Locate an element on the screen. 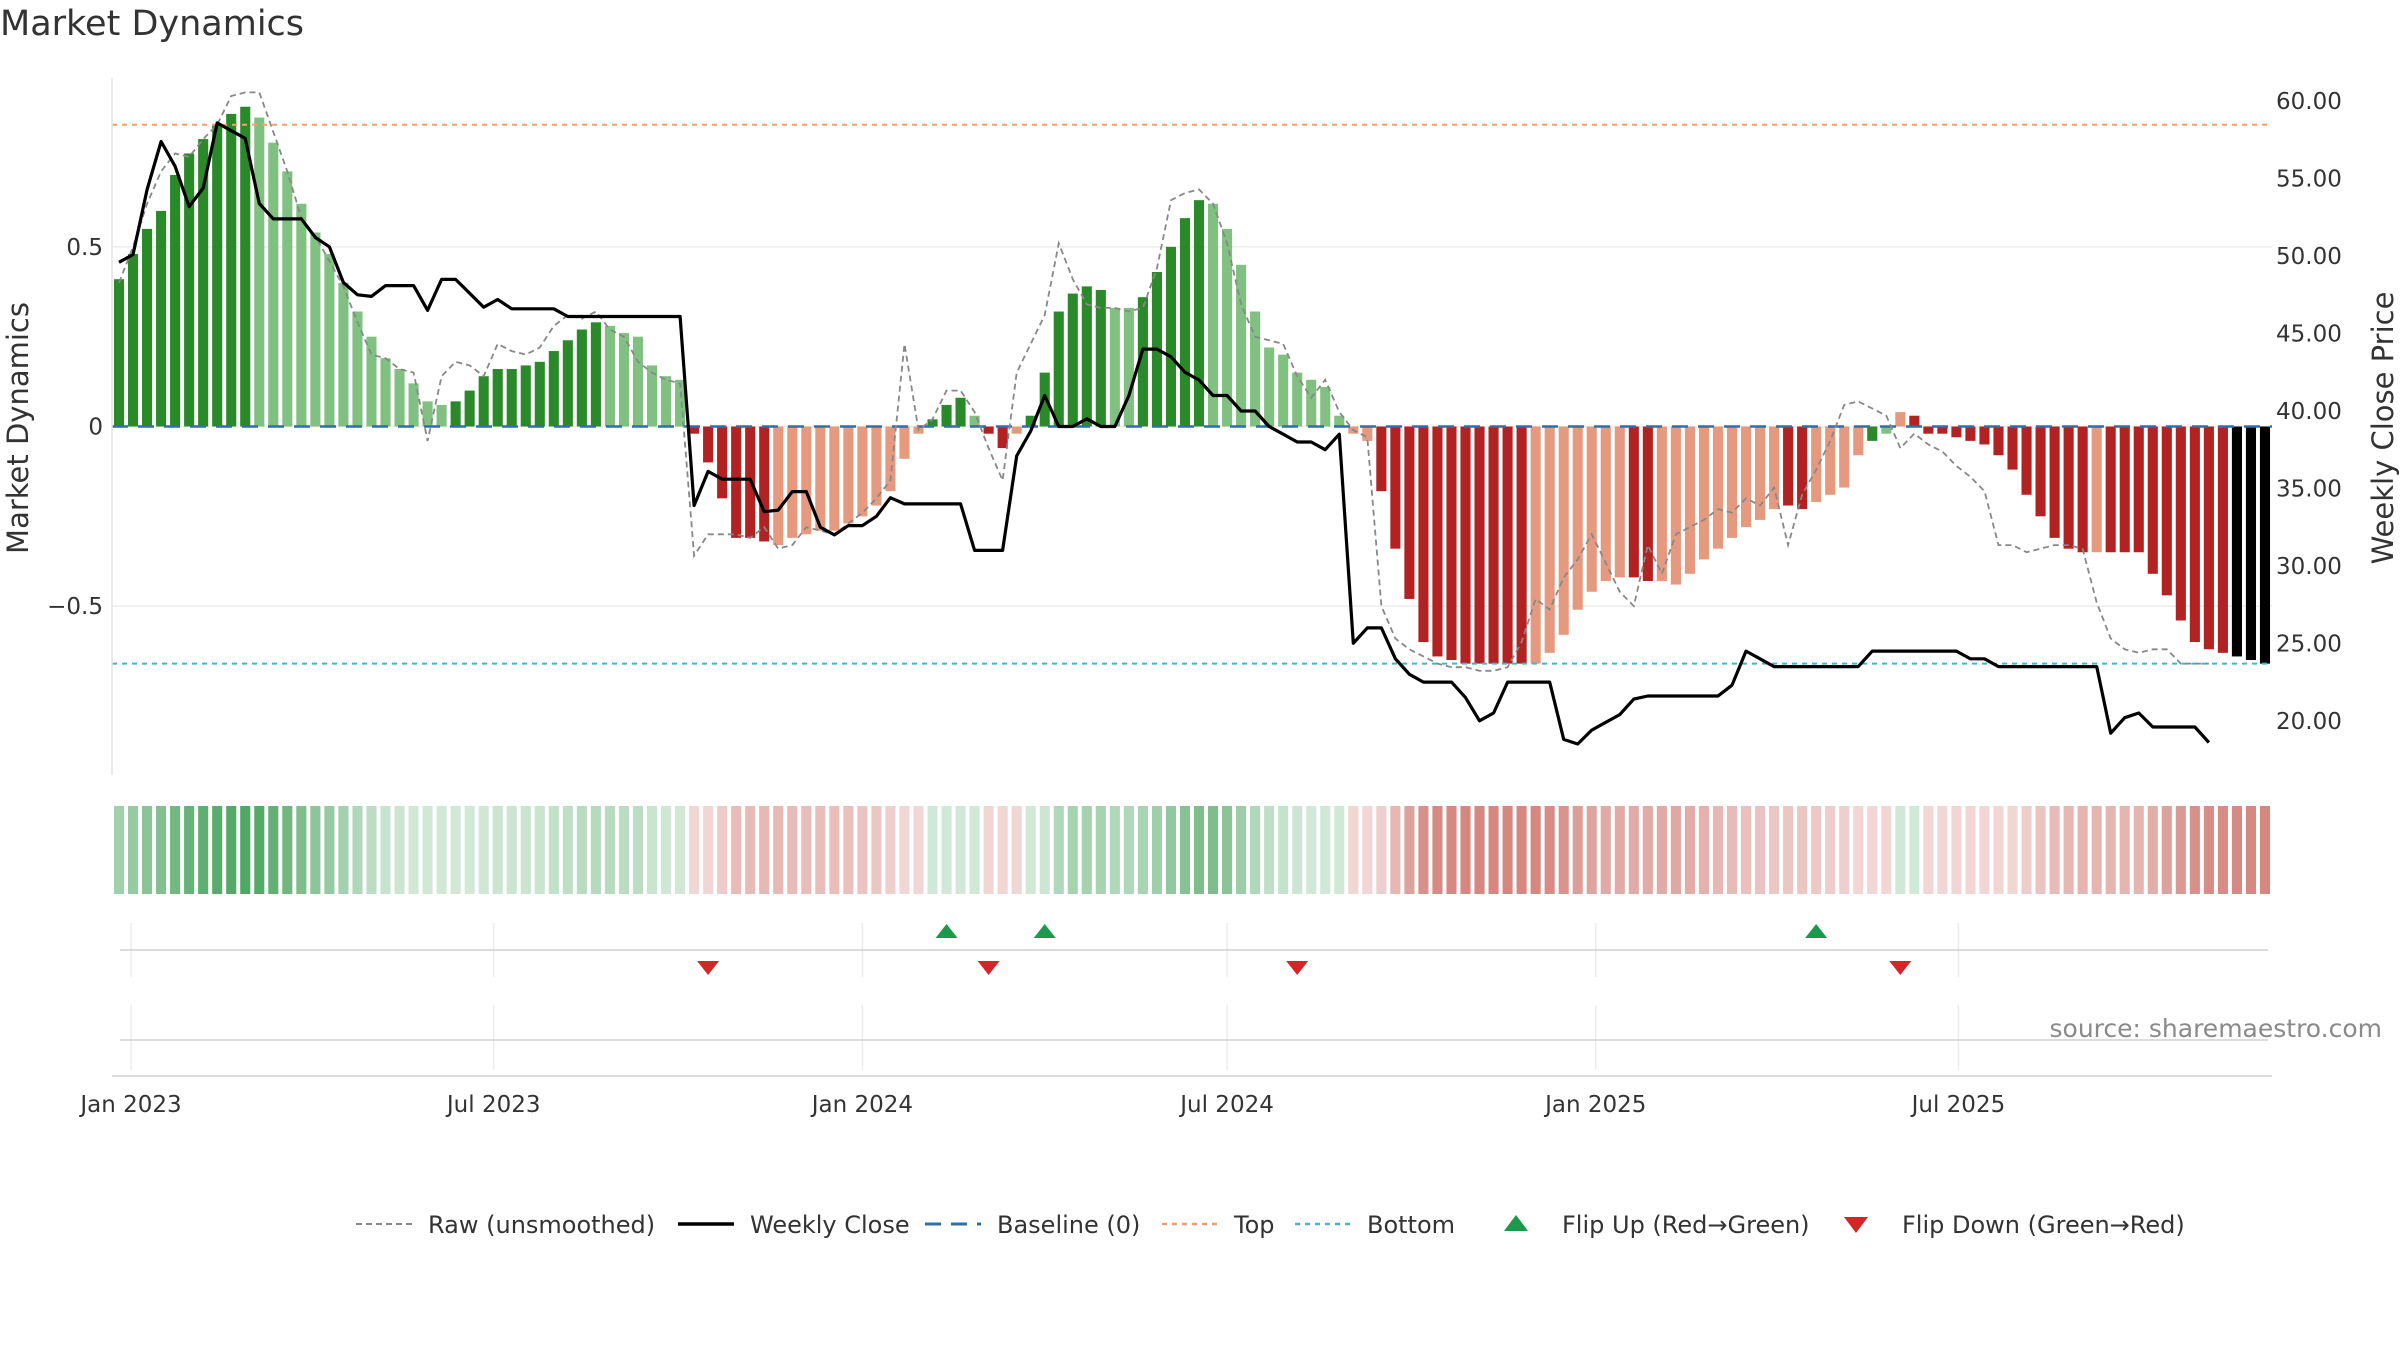 Image resolution: width=2400 pixels, height=1350 pixels. flip-down-marker is located at coordinates (988, 968).